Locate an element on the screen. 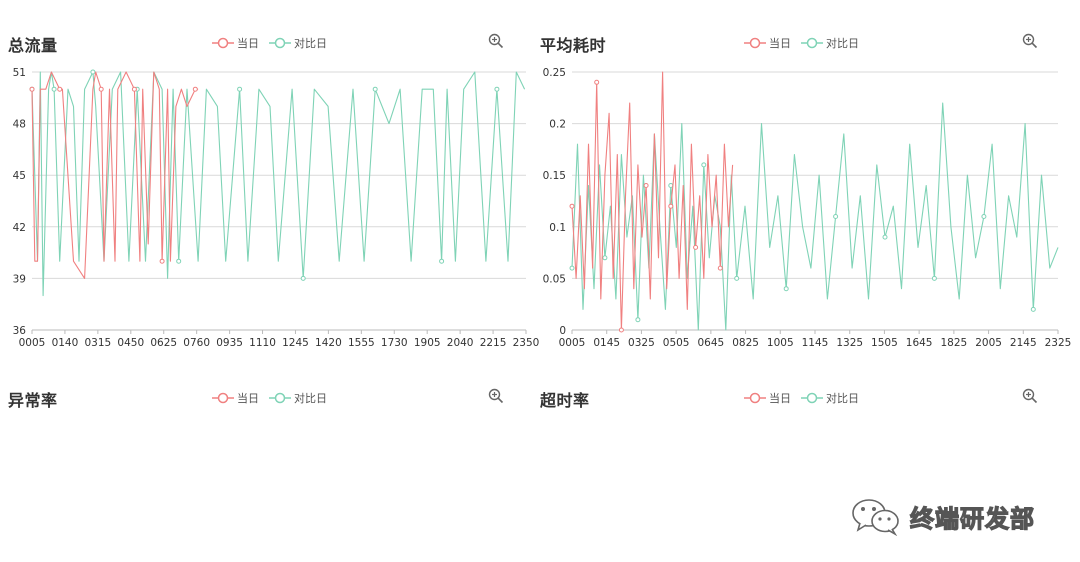 This screenshot has width=1080, height=562. x-tick-label: 1645 is located at coordinates (919, 343).